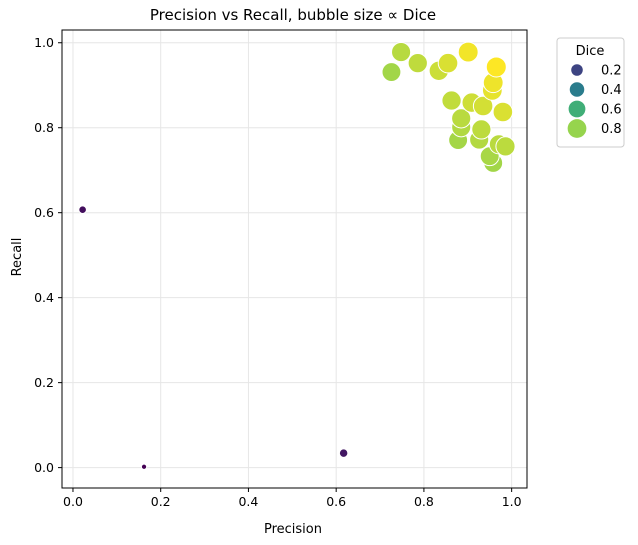 The height and width of the screenshot is (545, 638). I want to click on legend: Dice 0.2 0.4 0.6 0.8, so click(590, 92).